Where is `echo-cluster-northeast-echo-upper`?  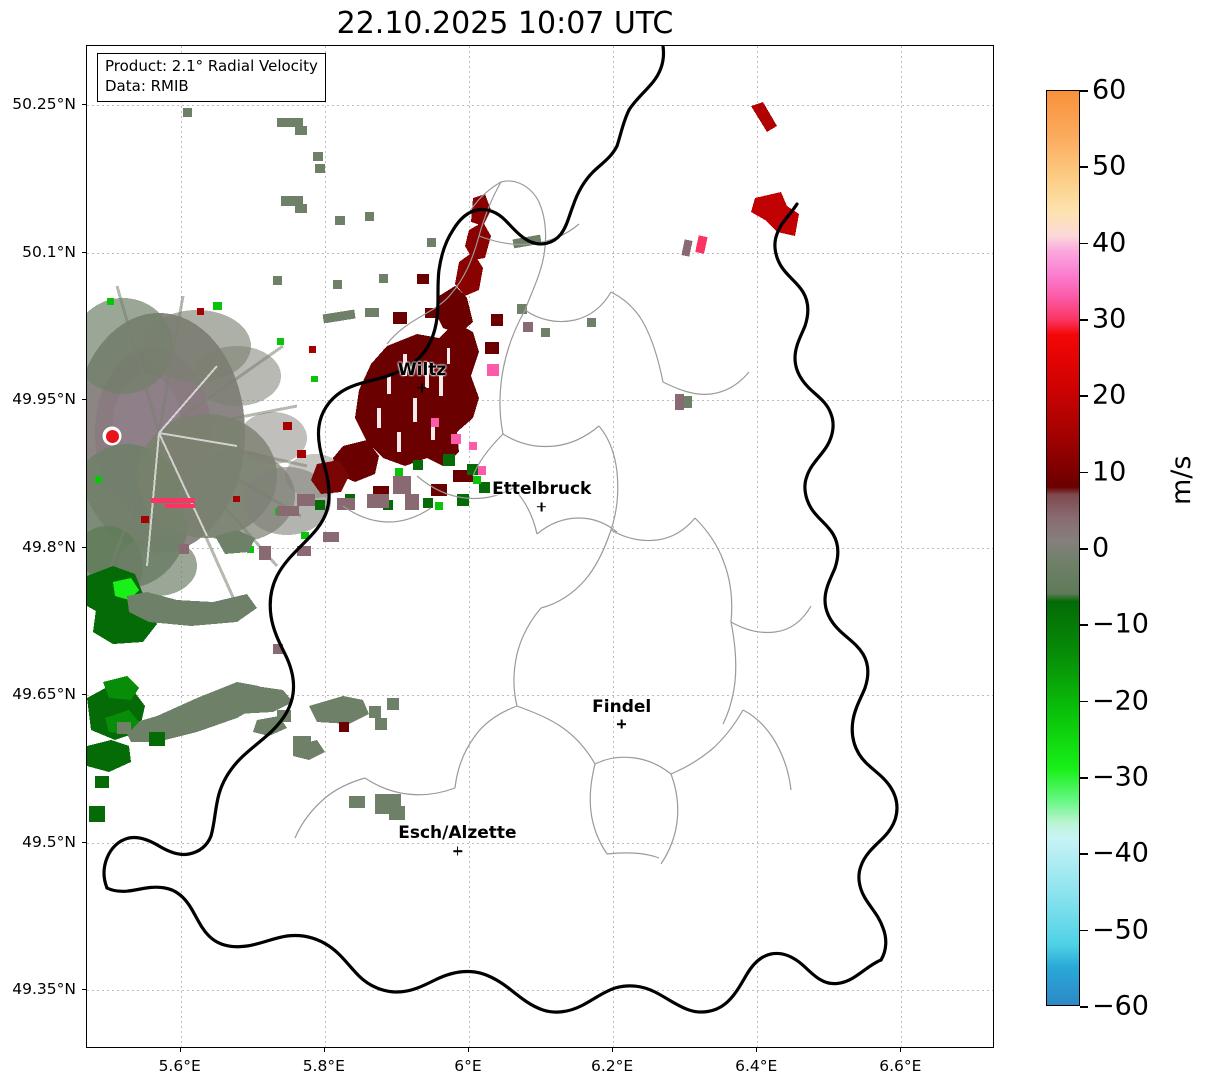
echo-cluster-northeast-echo-upper is located at coordinates (764, 117).